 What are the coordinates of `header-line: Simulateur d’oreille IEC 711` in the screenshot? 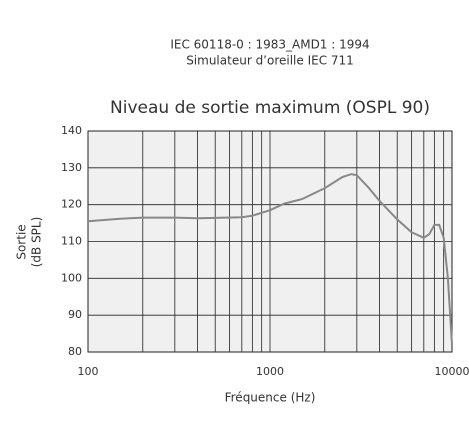 It's located at (270, 61).